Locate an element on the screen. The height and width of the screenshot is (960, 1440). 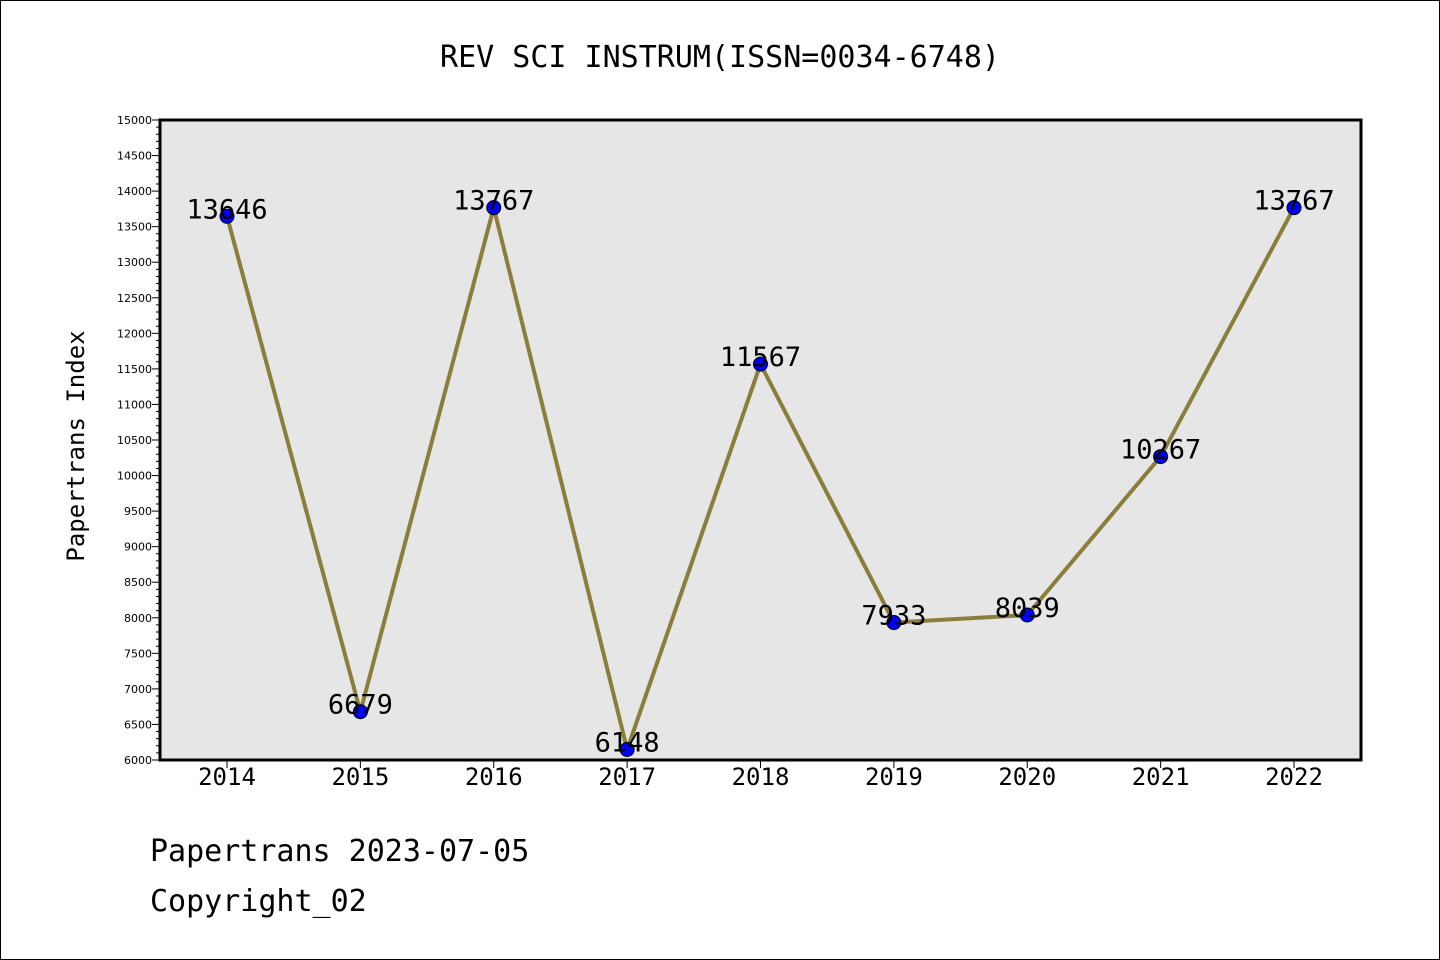
x-tick-label: 2018 is located at coordinates (761, 777).